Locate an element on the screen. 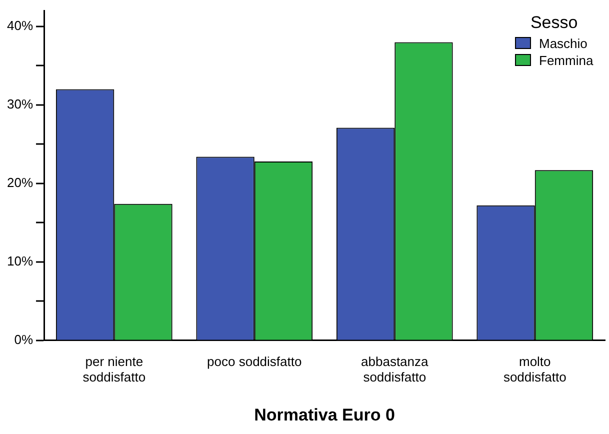  y-tick-label: 10% is located at coordinates (20, 261).